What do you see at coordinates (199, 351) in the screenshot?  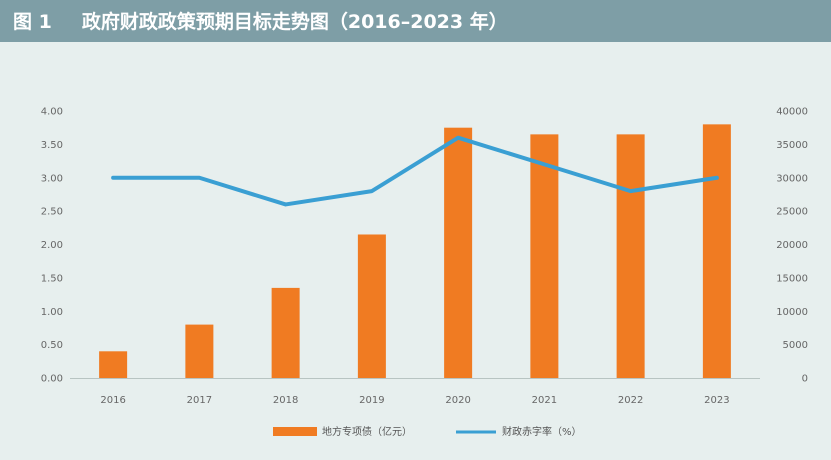 I see `bar-2017` at bounding box center [199, 351].